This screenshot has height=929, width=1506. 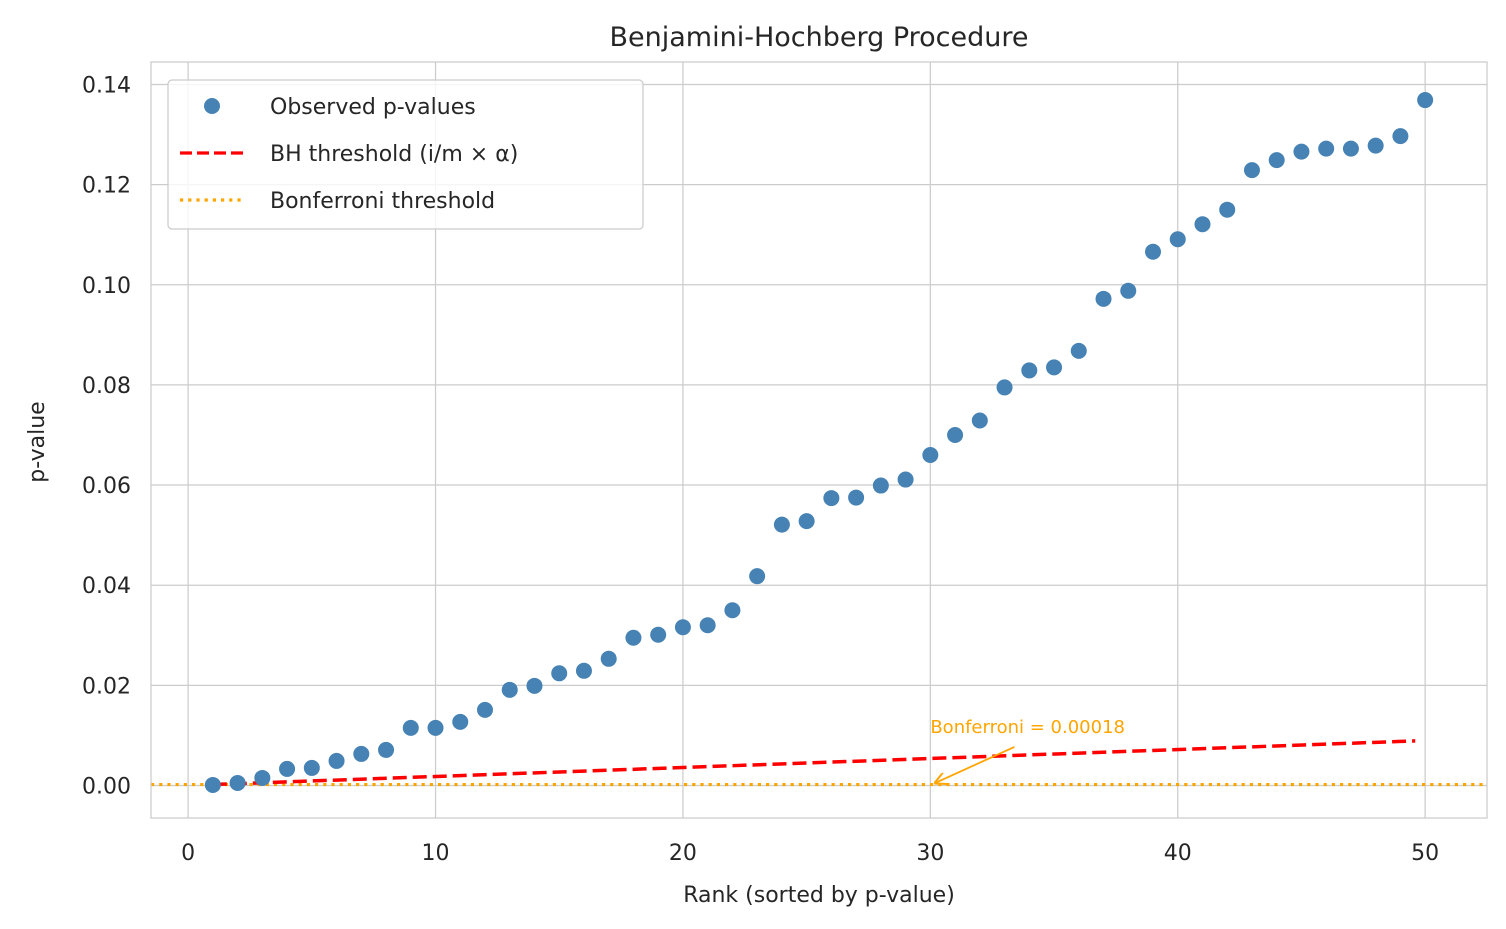 I want to click on x-axis-label: Rank (sorted by p-value), so click(x=819, y=895).